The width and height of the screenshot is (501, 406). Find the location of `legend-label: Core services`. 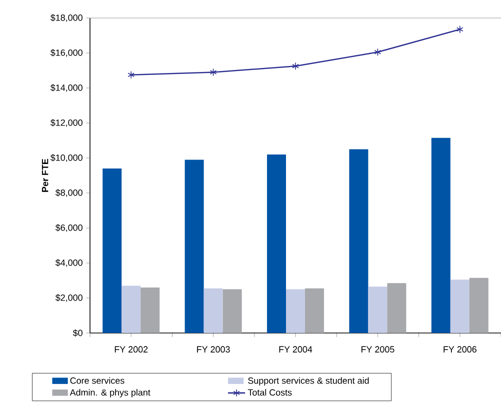

legend-label: Core services is located at coordinates (97, 380).